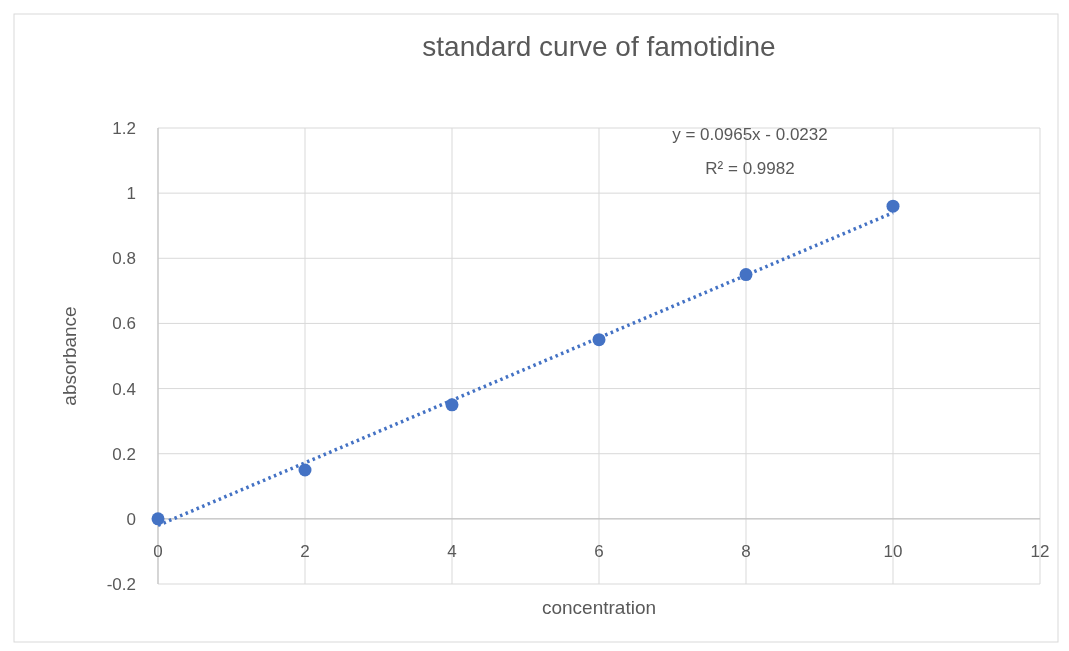  I want to click on x-tick-label: 6, so click(599, 551).